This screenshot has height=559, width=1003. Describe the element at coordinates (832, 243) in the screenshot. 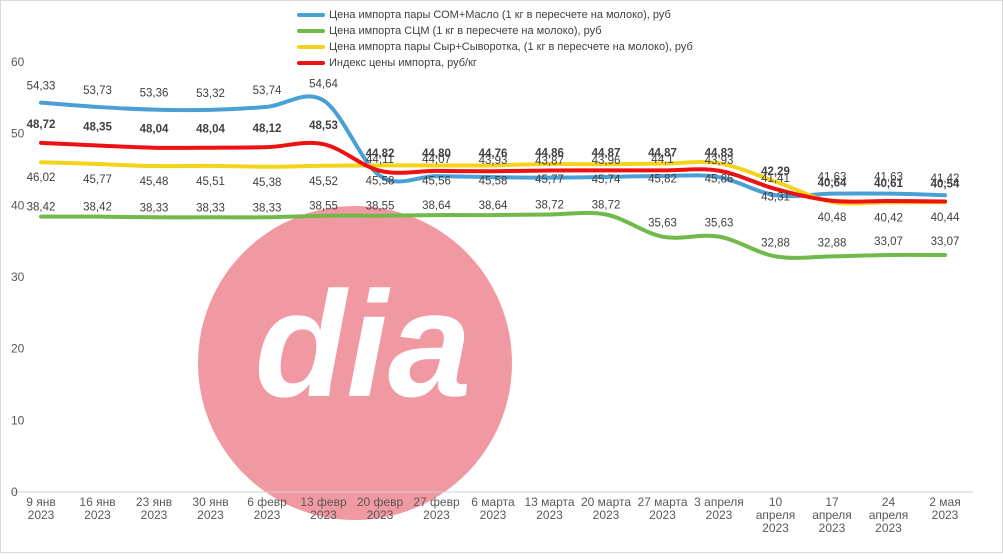

I see `data-label: 32,88` at that location.